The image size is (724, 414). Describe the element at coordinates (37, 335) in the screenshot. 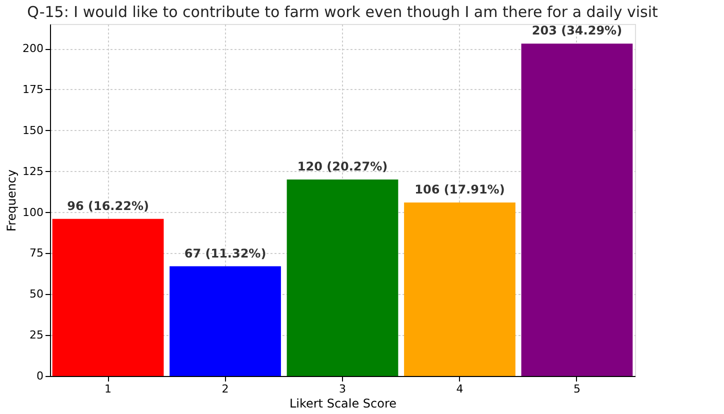

I see `y-tick-label: 25` at that location.